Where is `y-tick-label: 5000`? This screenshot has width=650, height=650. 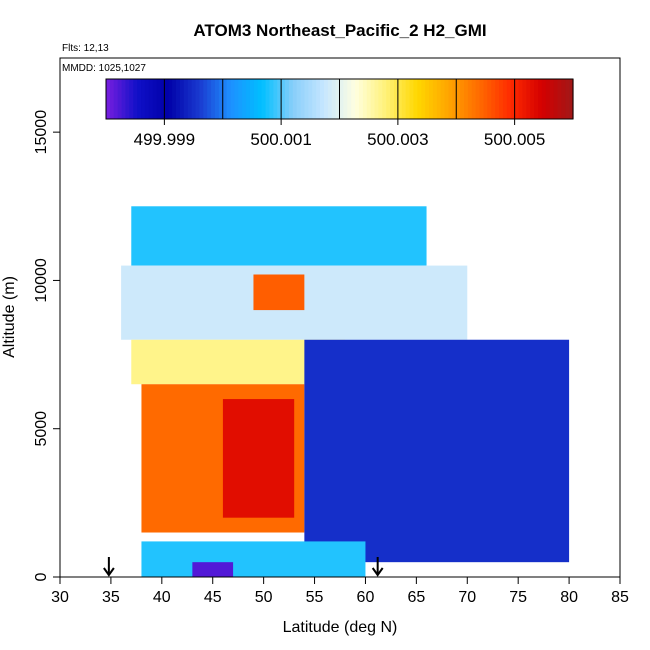 y-tick-label: 5000 is located at coordinates (41, 429).